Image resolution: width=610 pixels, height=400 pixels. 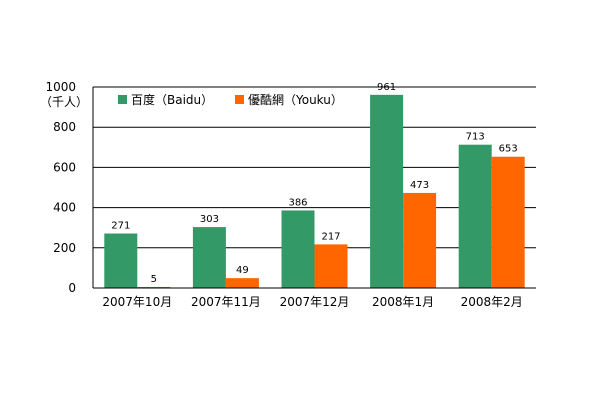 I want to click on data-label: 961, so click(x=386, y=87).